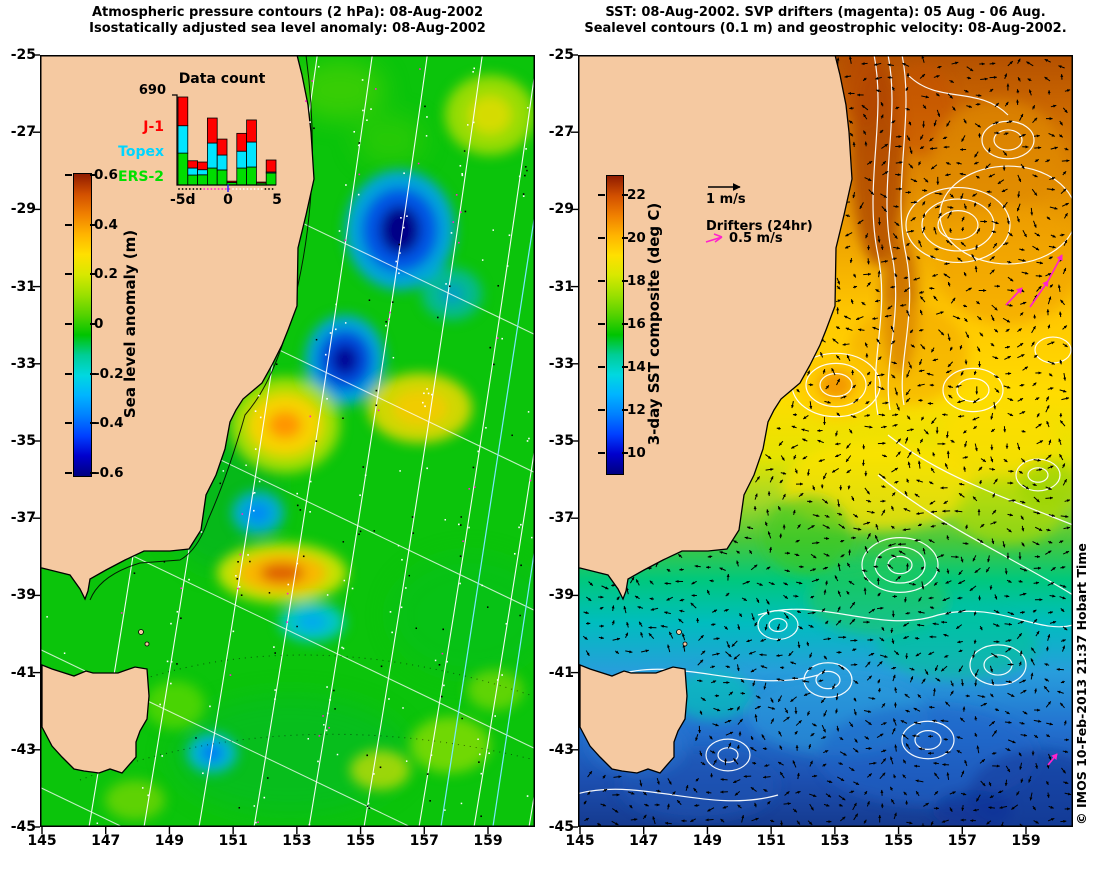 This screenshot has width=1100, height=870. I want to click on colorbar-tick-label: 14, so click(636, 367).